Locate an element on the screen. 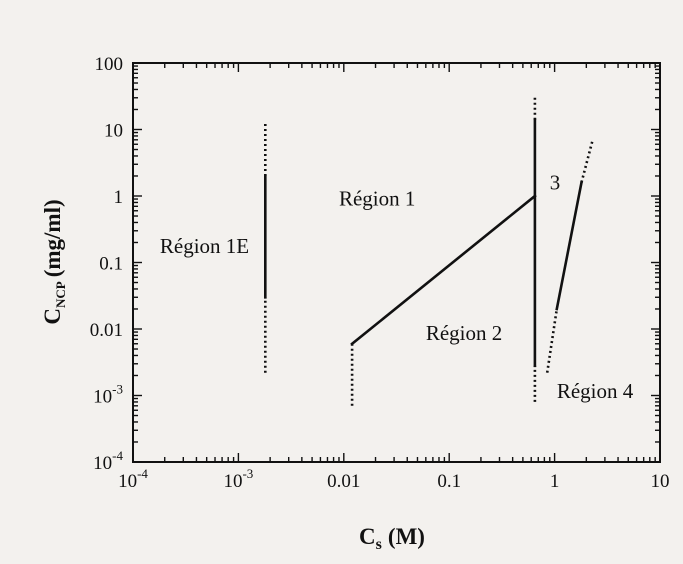 Image resolution: width=683 pixels, height=564 pixels. y-axis-label: CNCP (mg/ml) is located at coordinates (54, 261).